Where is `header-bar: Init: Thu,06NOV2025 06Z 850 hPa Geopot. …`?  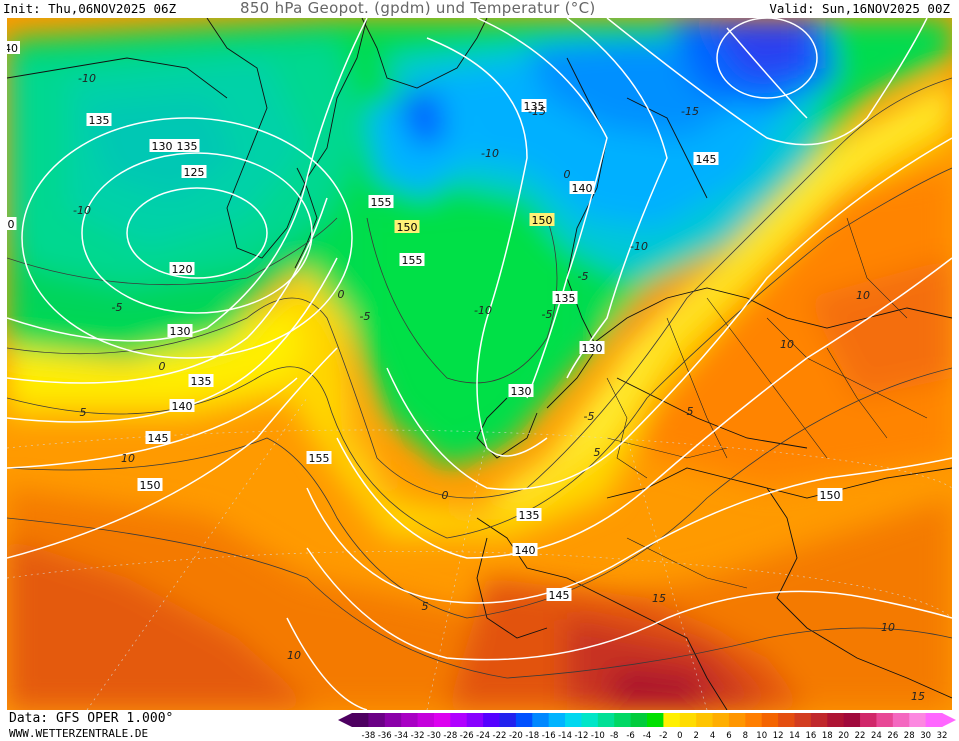 header-bar: Init: Thu,06NOV2025 06Z 850 hPa Geopot. … is located at coordinates (479, 9).